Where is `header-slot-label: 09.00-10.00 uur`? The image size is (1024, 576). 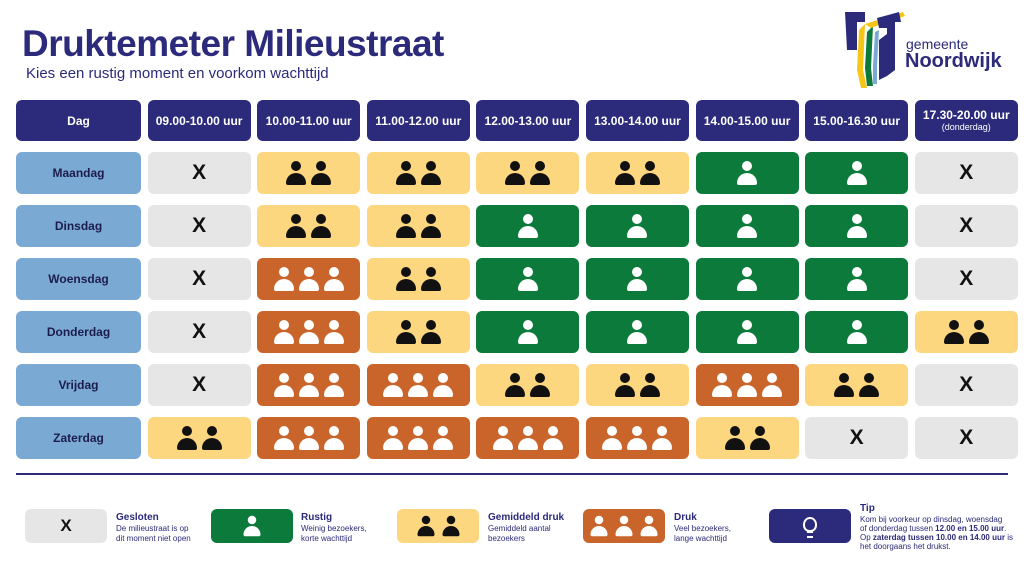
header-slot-label: 09.00-10.00 uur is located at coordinates (199, 120).